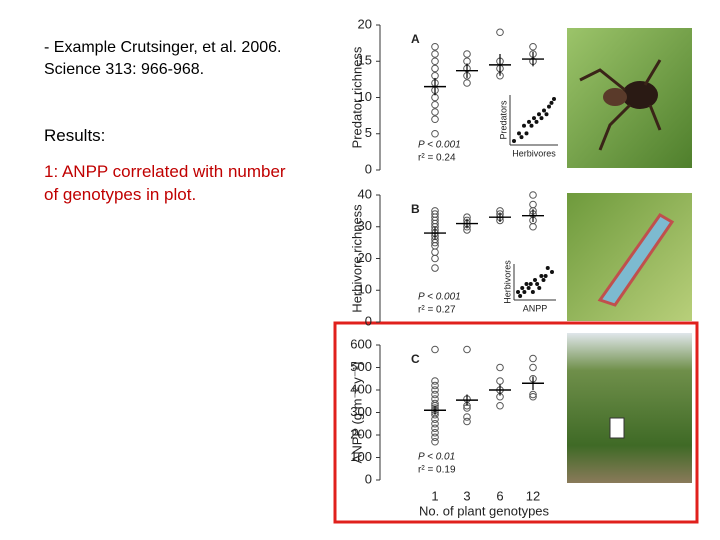 This screenshot has width=720, height=540. I want to click on photo-leafhopper, so click(629, 257).